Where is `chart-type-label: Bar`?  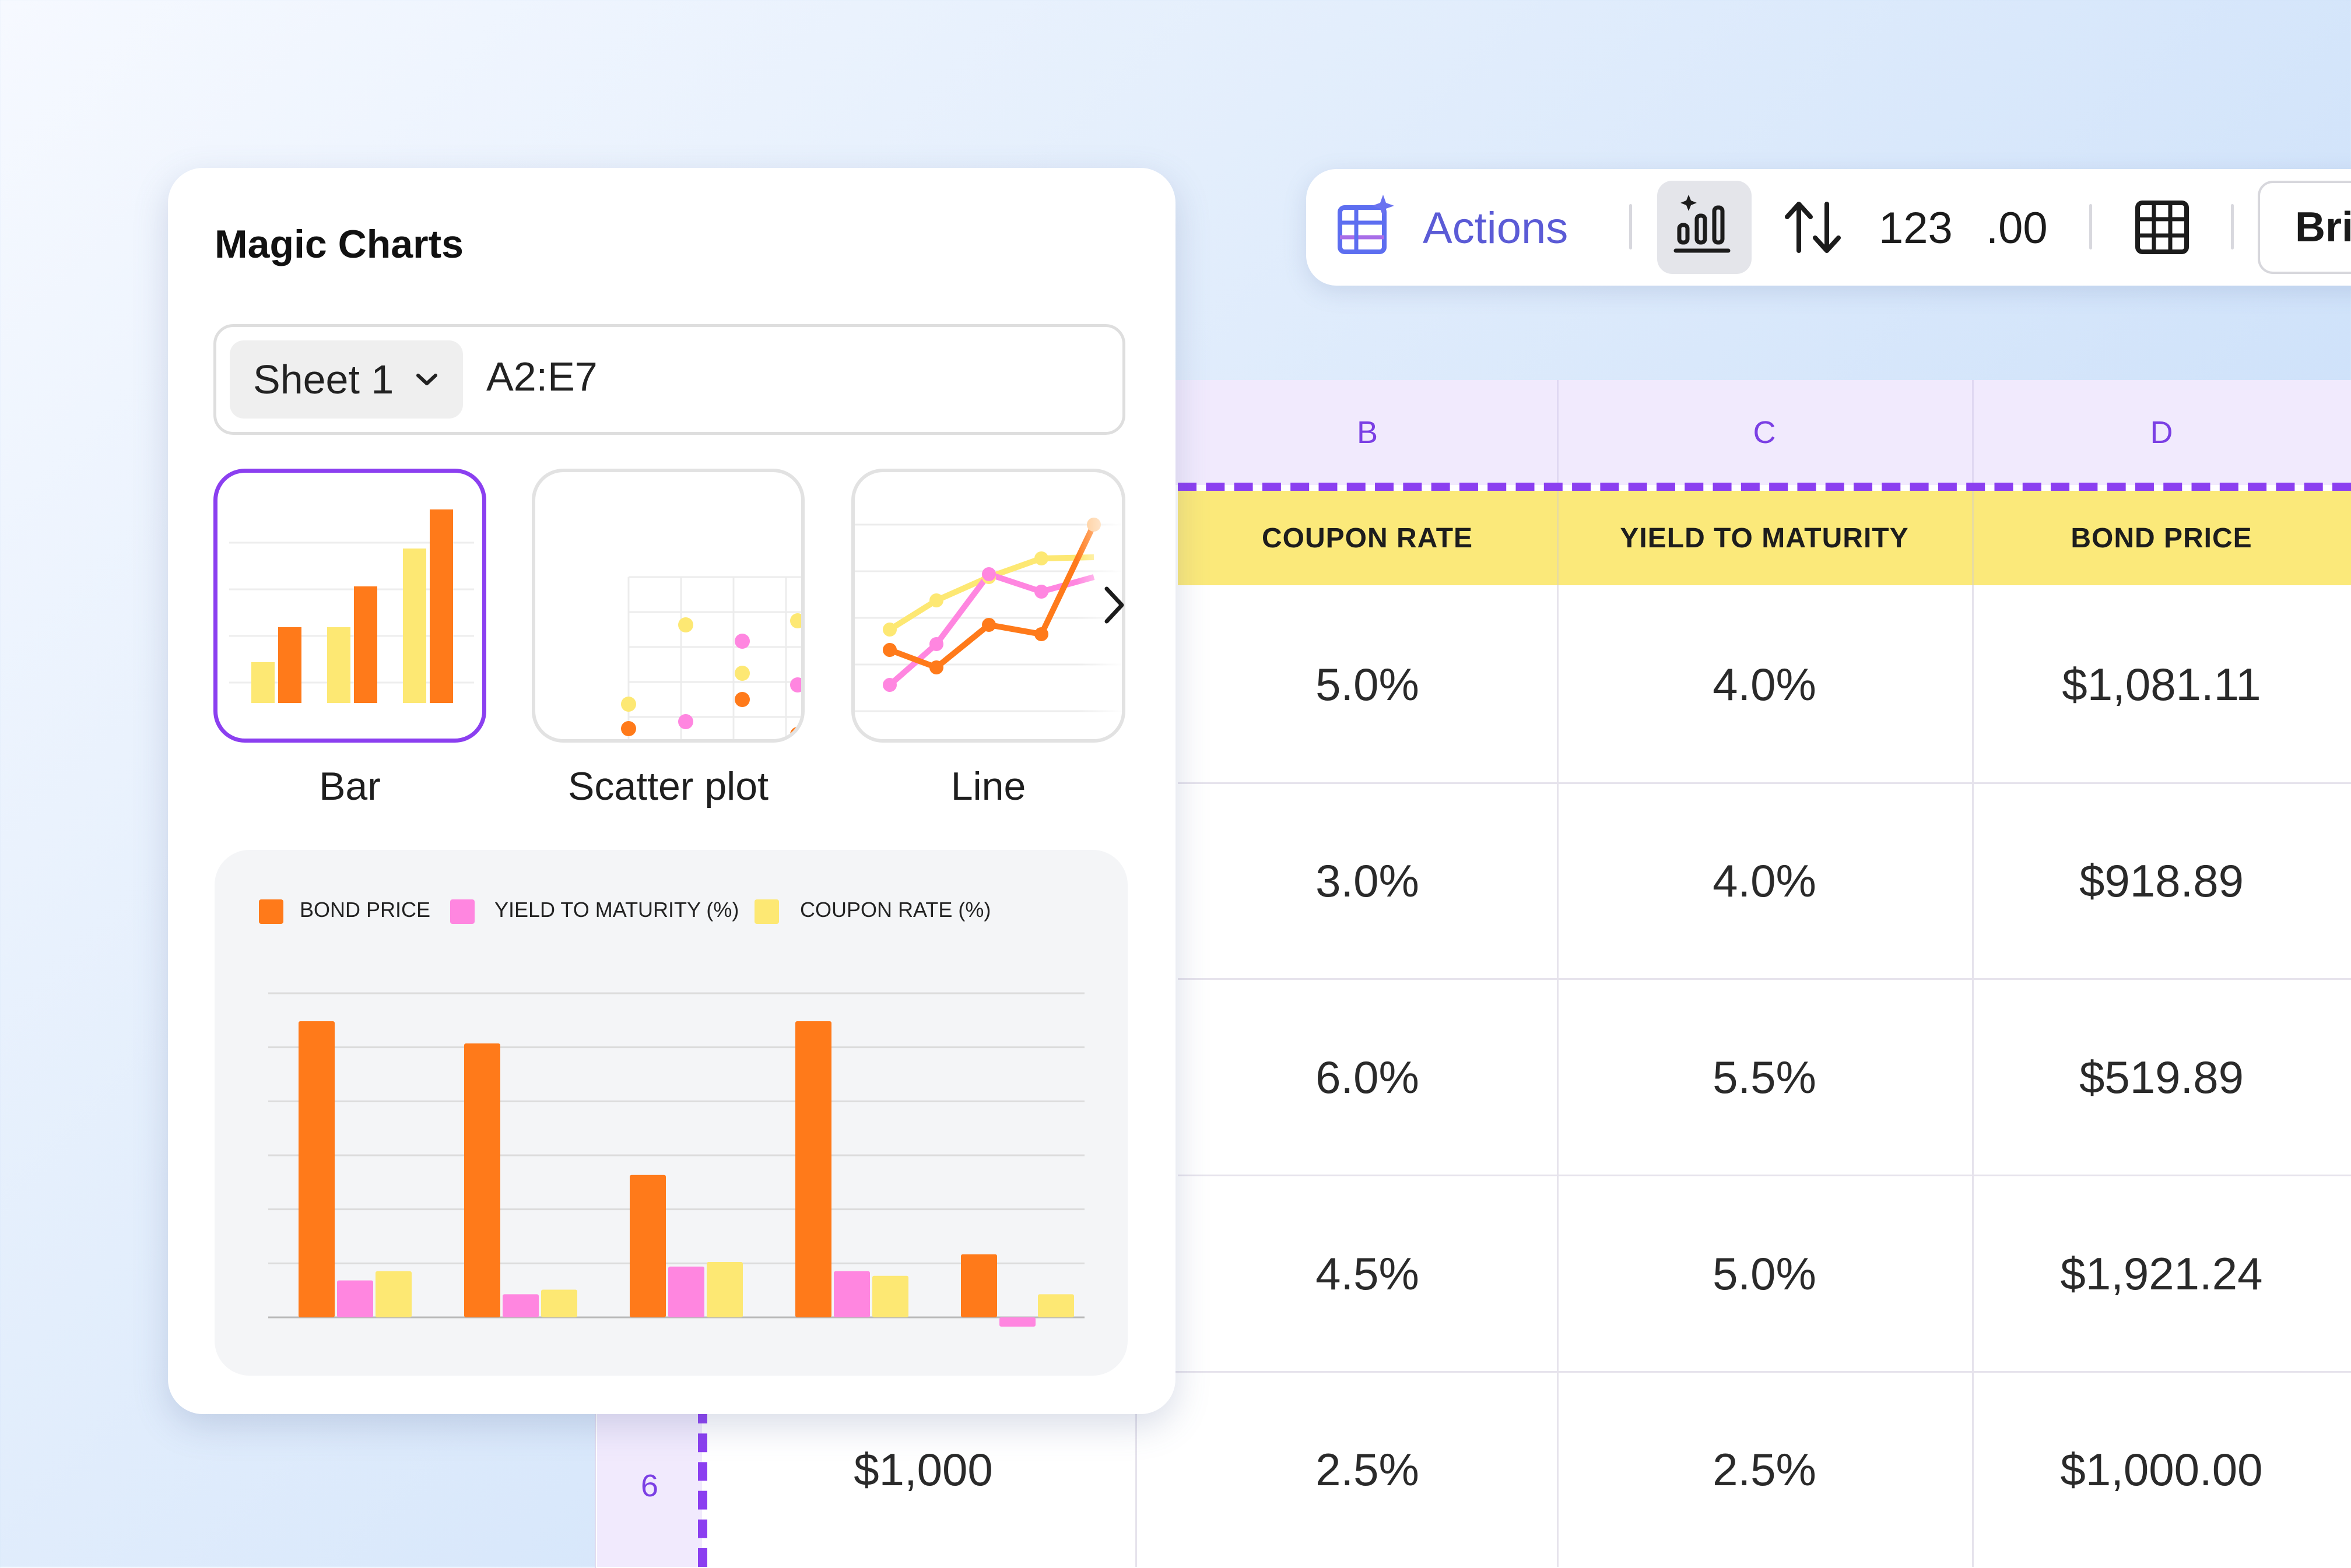
chart-type-label: Bar is located at coordinates (350, 786).